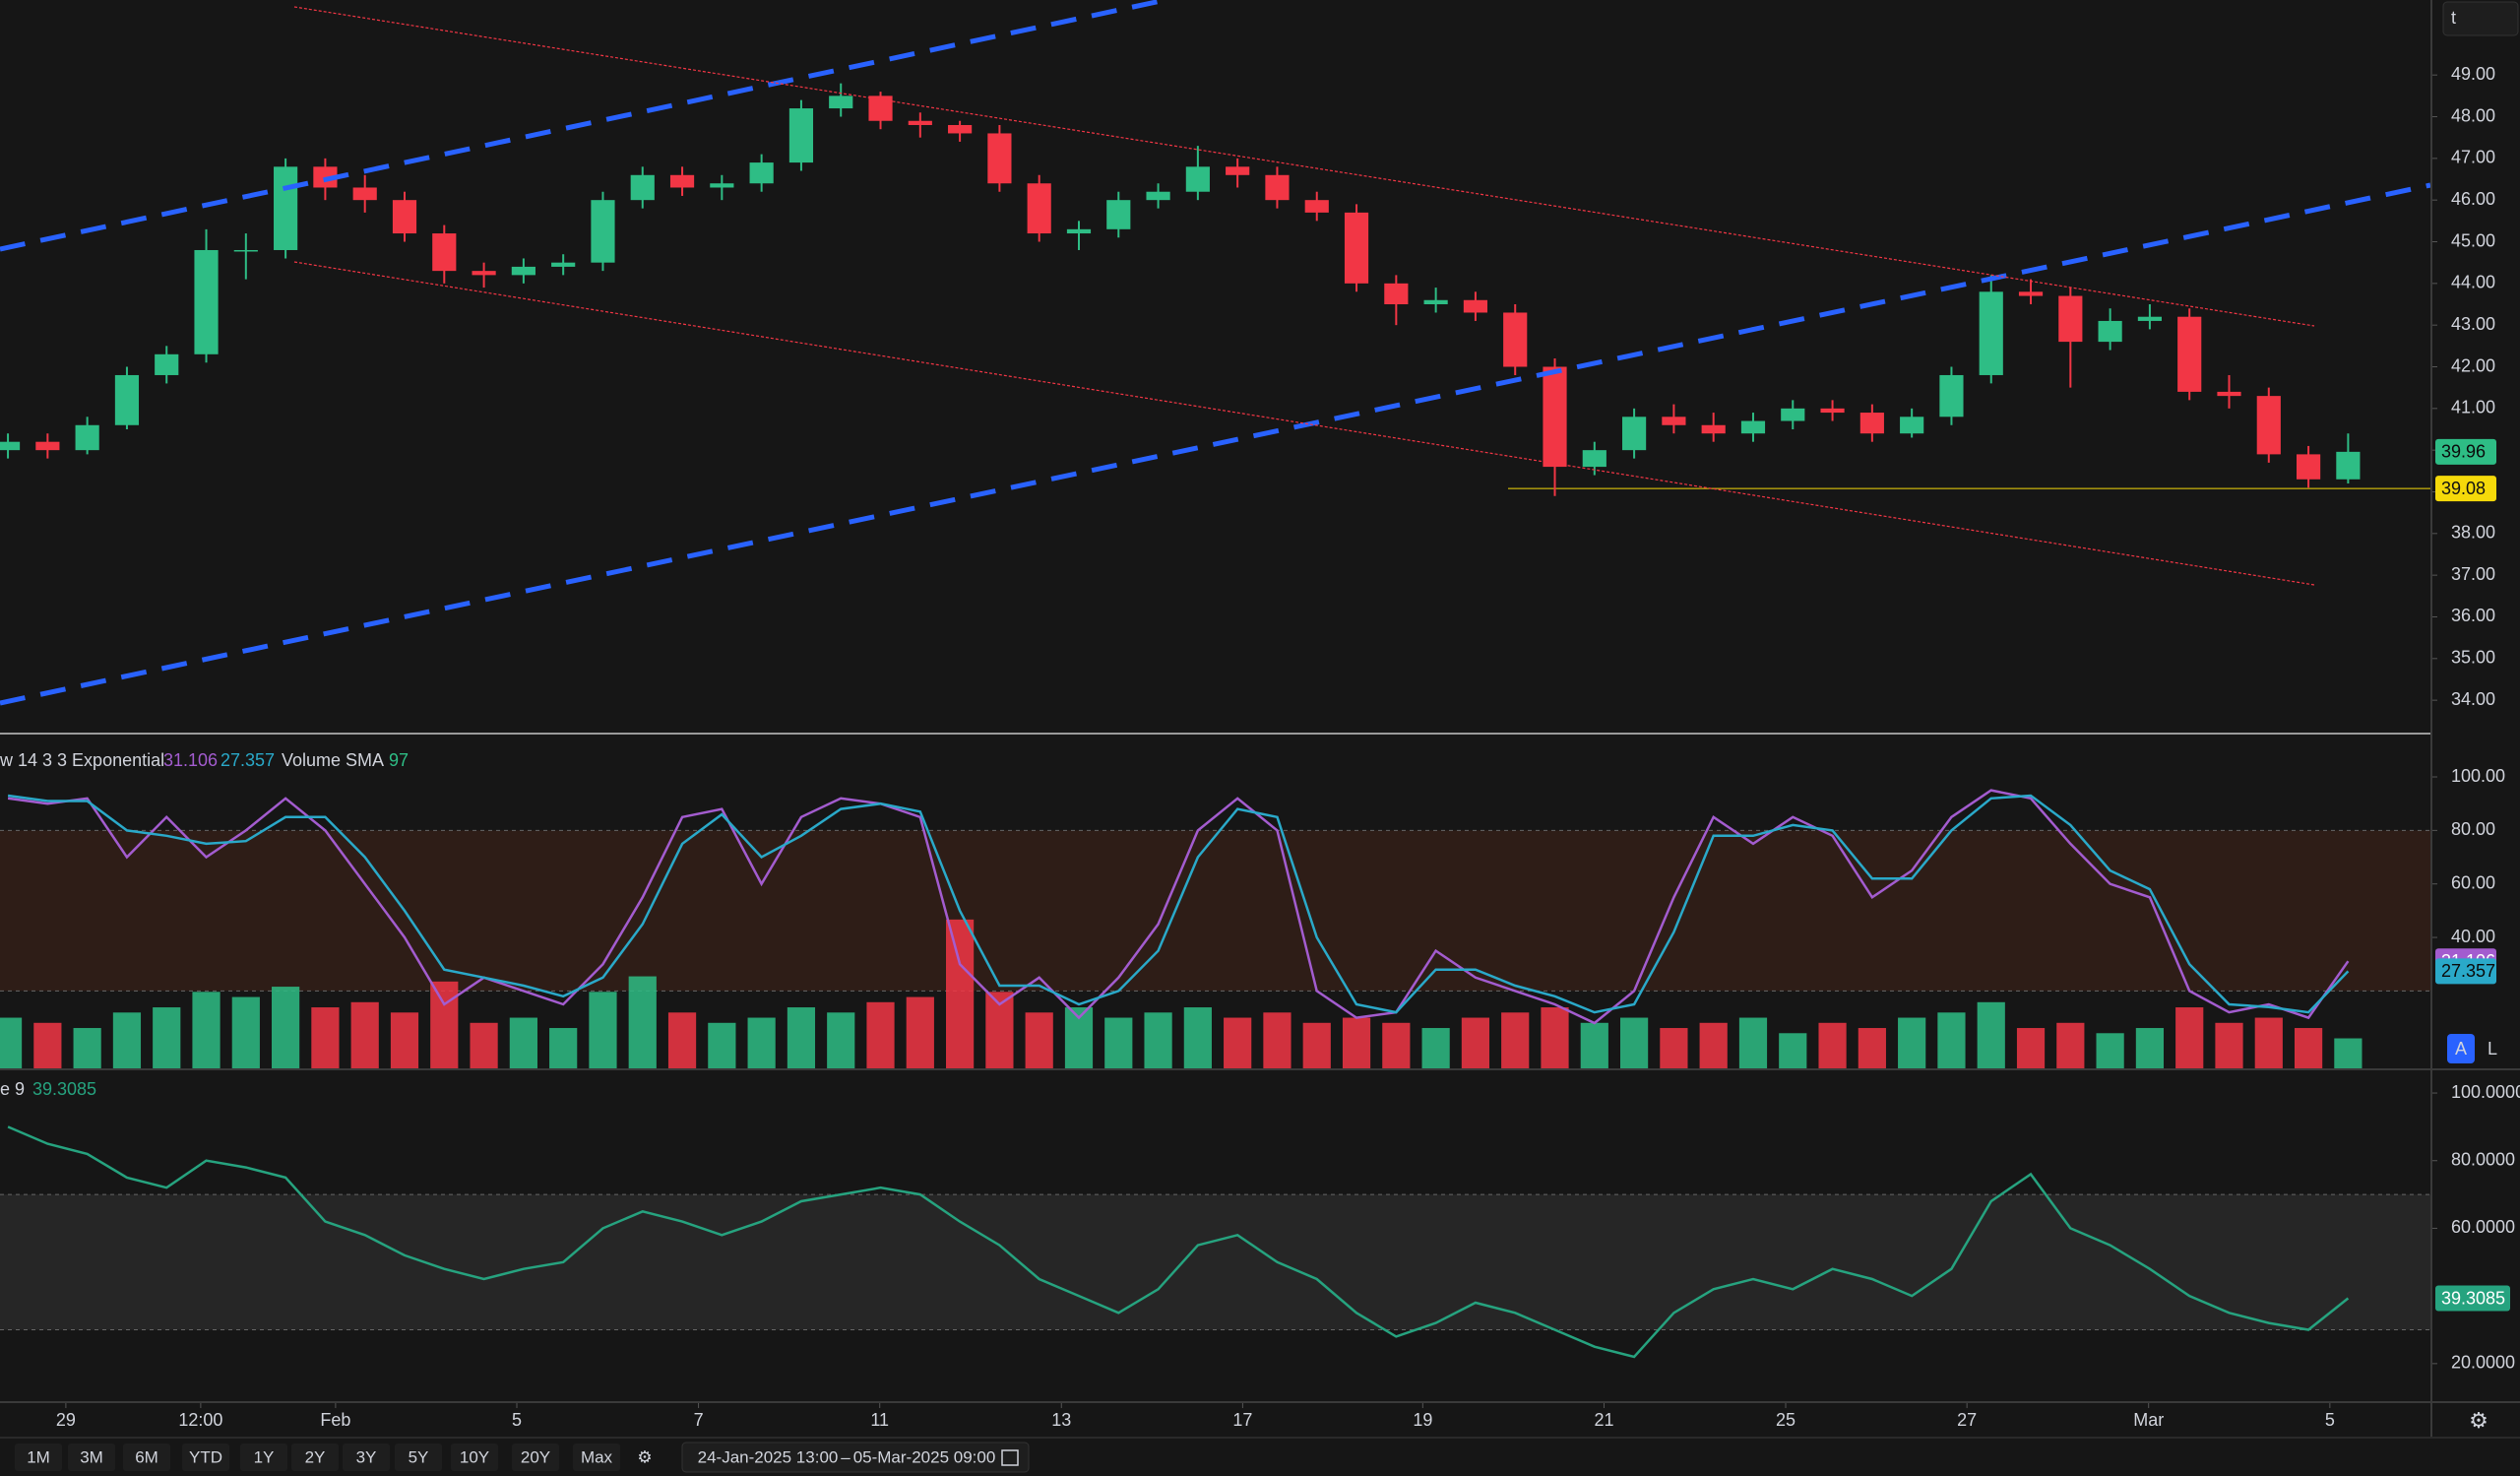 The height and width of the screenshot is (1476, 2520). What do you see at coordinates (855, 1457) in the screenshot?
I see `date-range-box` at bounding box center [855, 1457].